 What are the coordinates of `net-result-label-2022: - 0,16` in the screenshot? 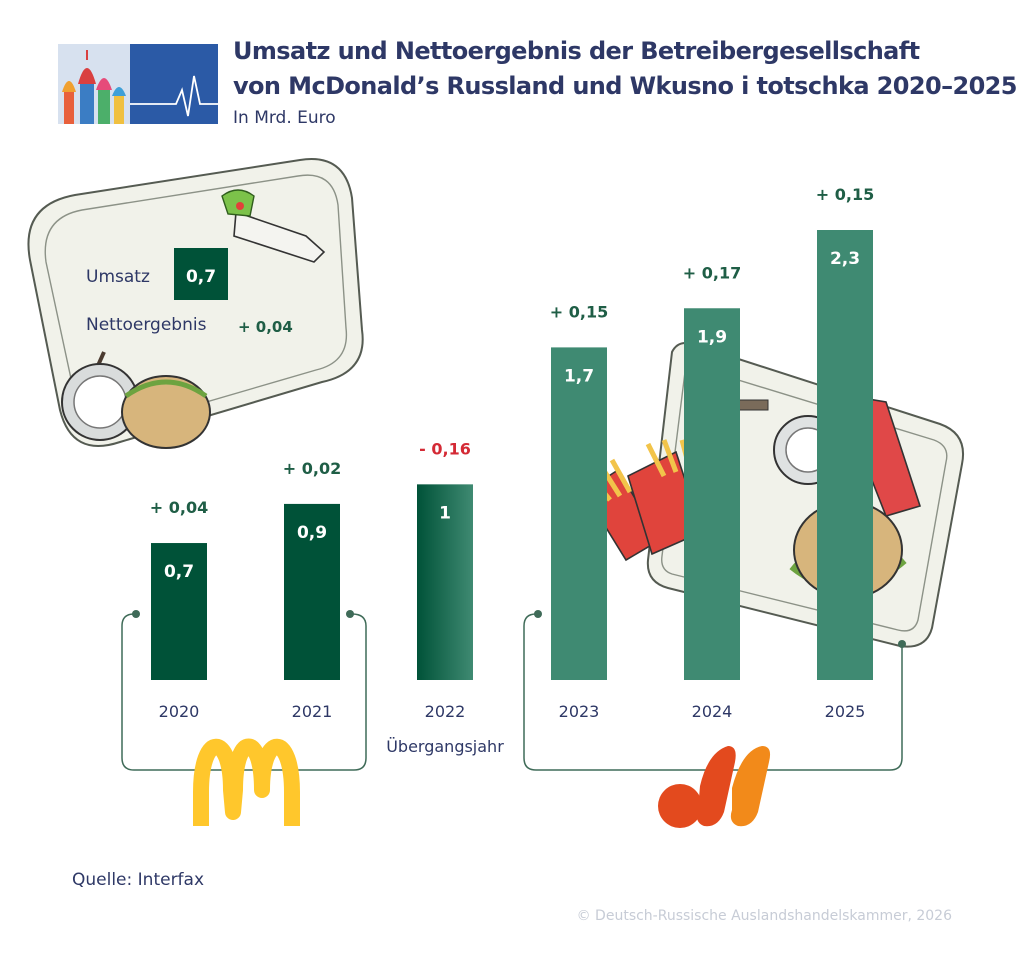 It's located at (445, 448).